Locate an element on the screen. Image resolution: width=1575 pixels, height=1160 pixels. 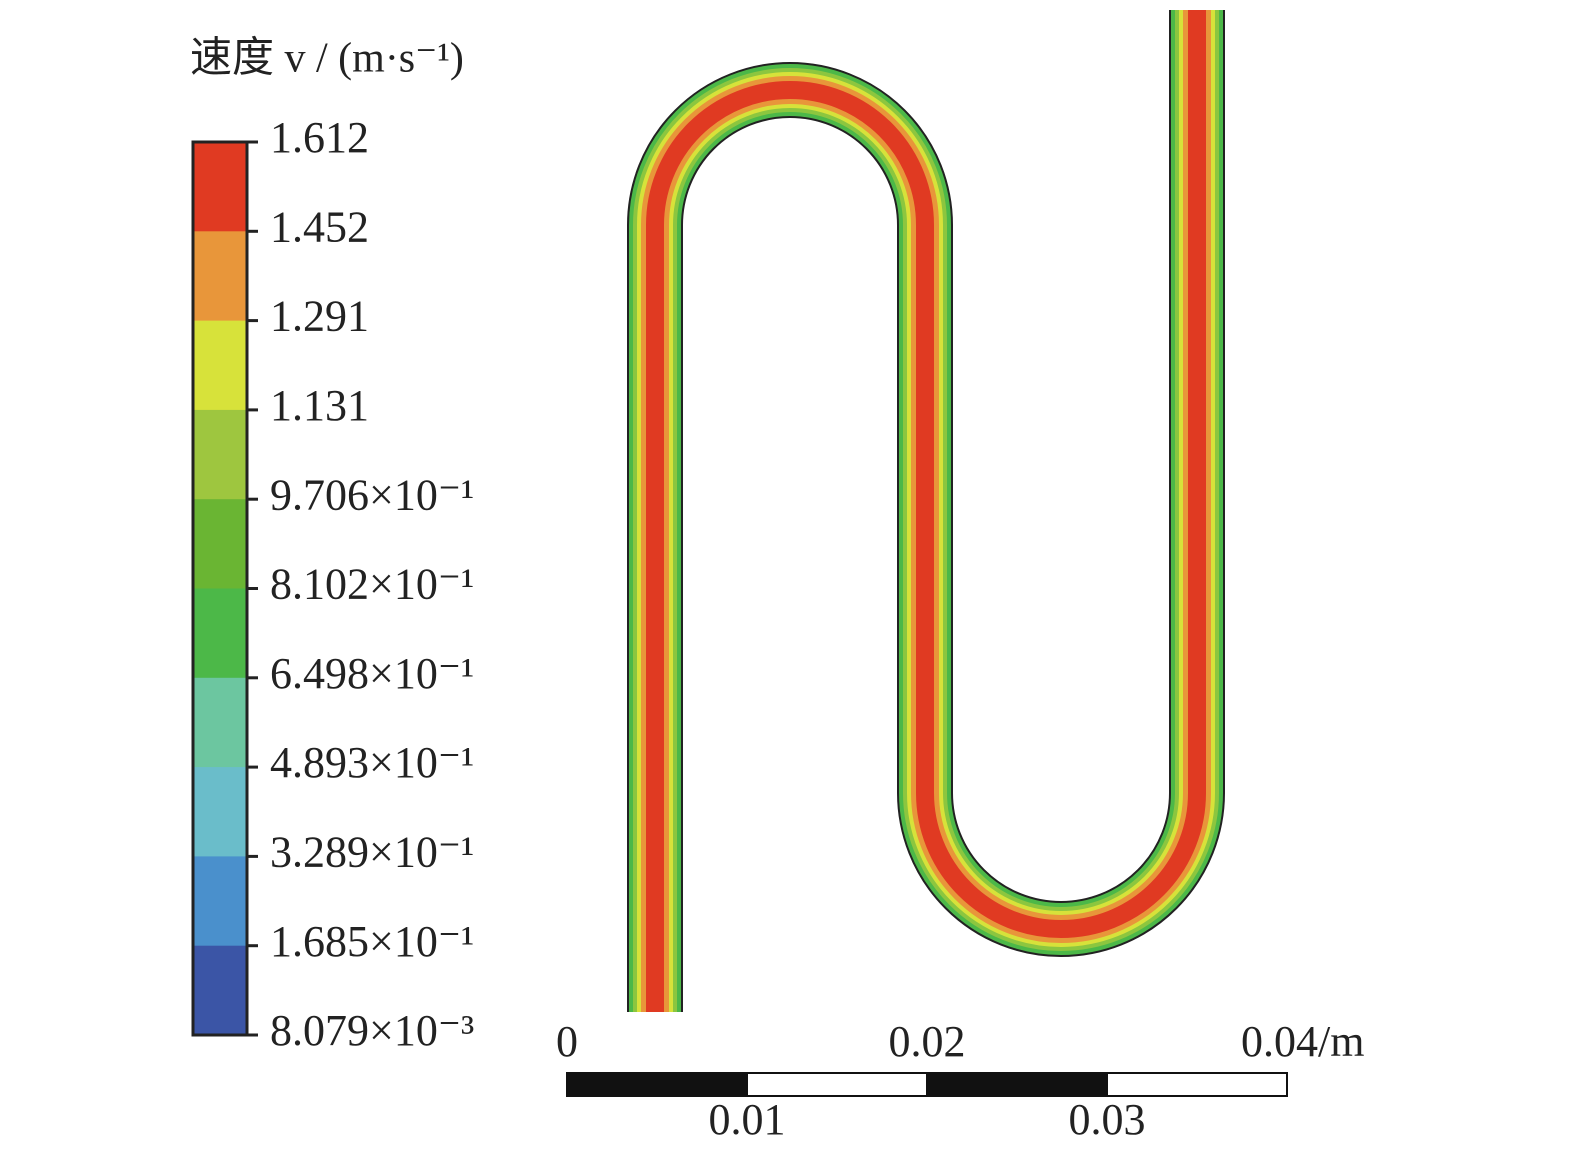
colorbar-label: 8.102×10⁻¹ is located at coordinates (372, 584).